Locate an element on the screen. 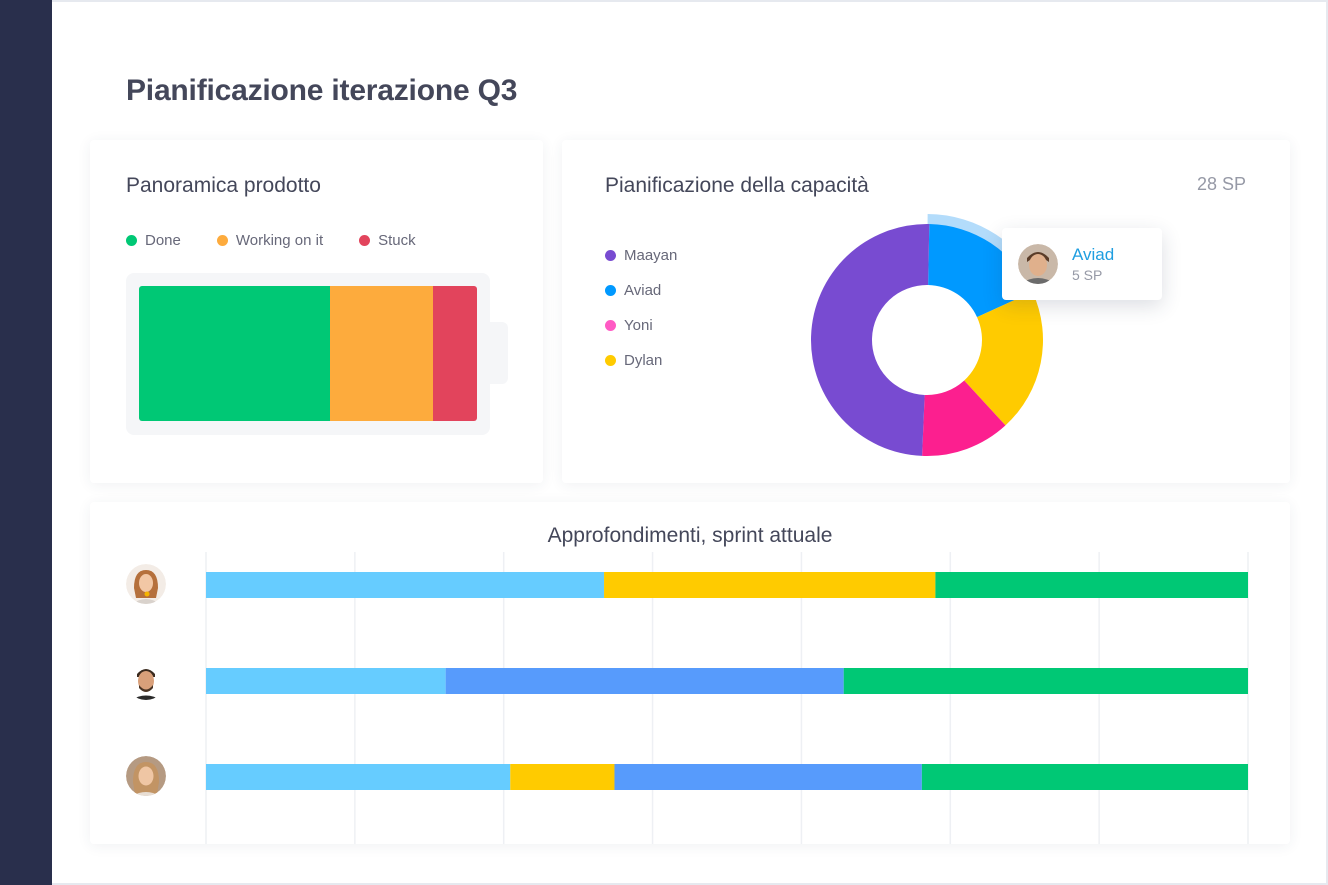 The height and width of the screenshot is (885, 1328). legend-item-aviad: Aviad is located at coordinates (641, 290).